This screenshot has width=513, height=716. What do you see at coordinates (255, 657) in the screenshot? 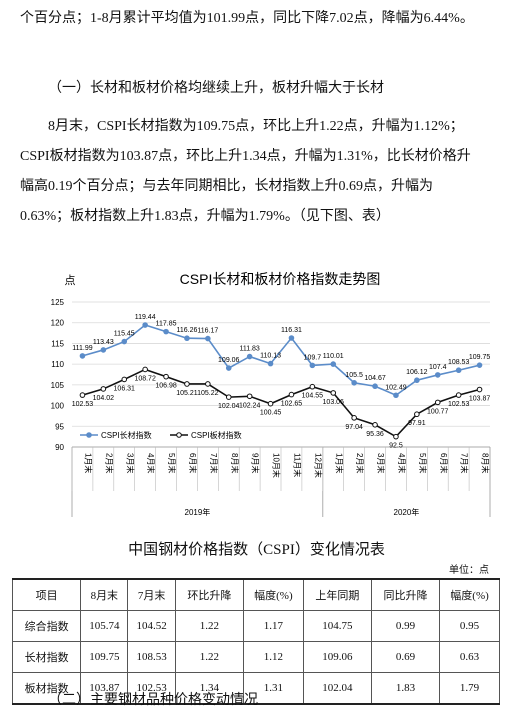
I see `table-row: 长材指数 109.75 108.53 1.22 1.12 109.06 0.69 0.63` at bounding box center [255, 657].